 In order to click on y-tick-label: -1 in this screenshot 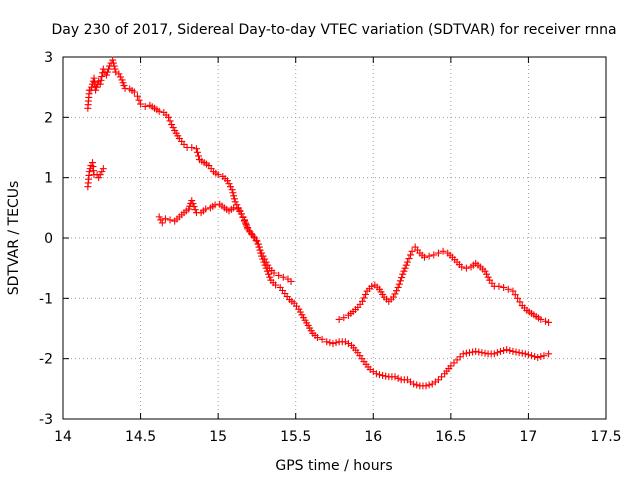, I will do `click(46, 299)`.